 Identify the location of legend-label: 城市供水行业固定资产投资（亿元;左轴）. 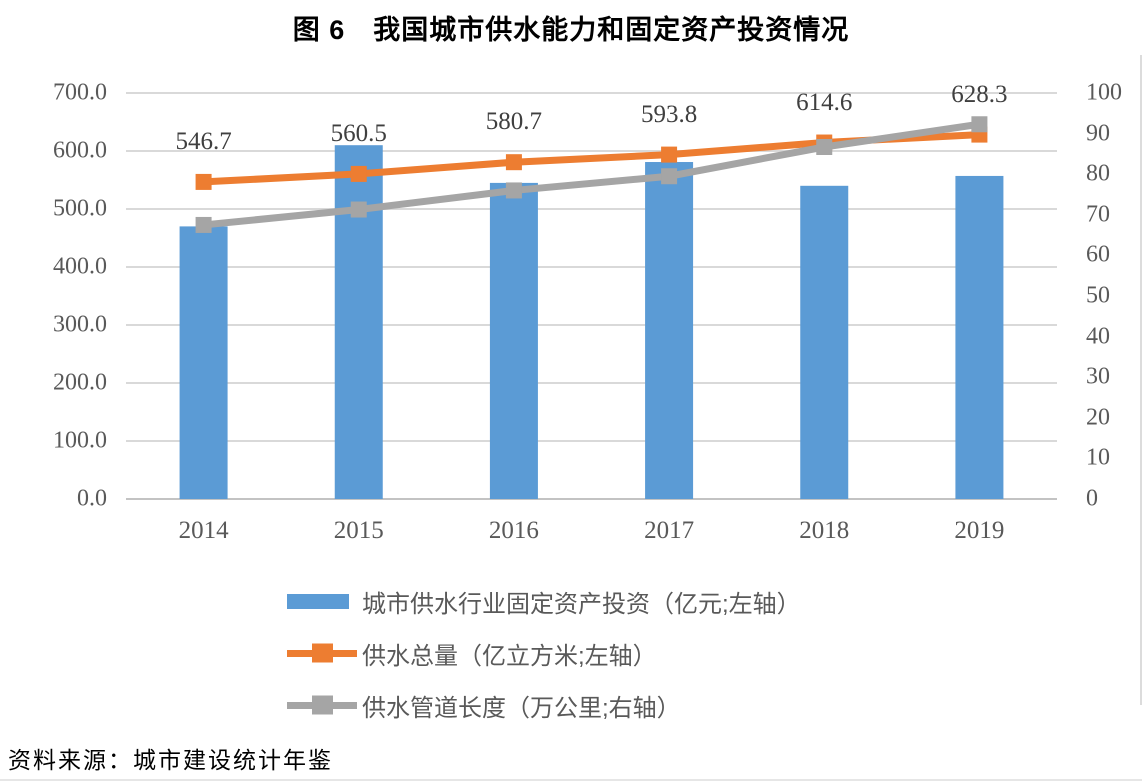
(581, 604).